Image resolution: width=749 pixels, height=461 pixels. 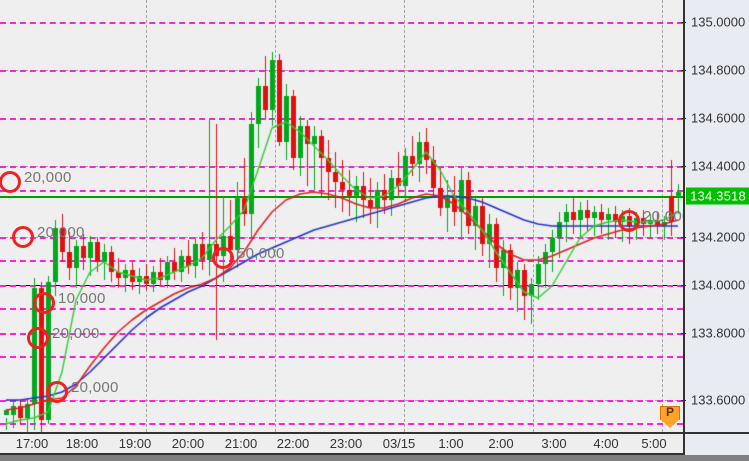 I want to click on time-axis-tick: 18:00, so click(x=82, y=443).